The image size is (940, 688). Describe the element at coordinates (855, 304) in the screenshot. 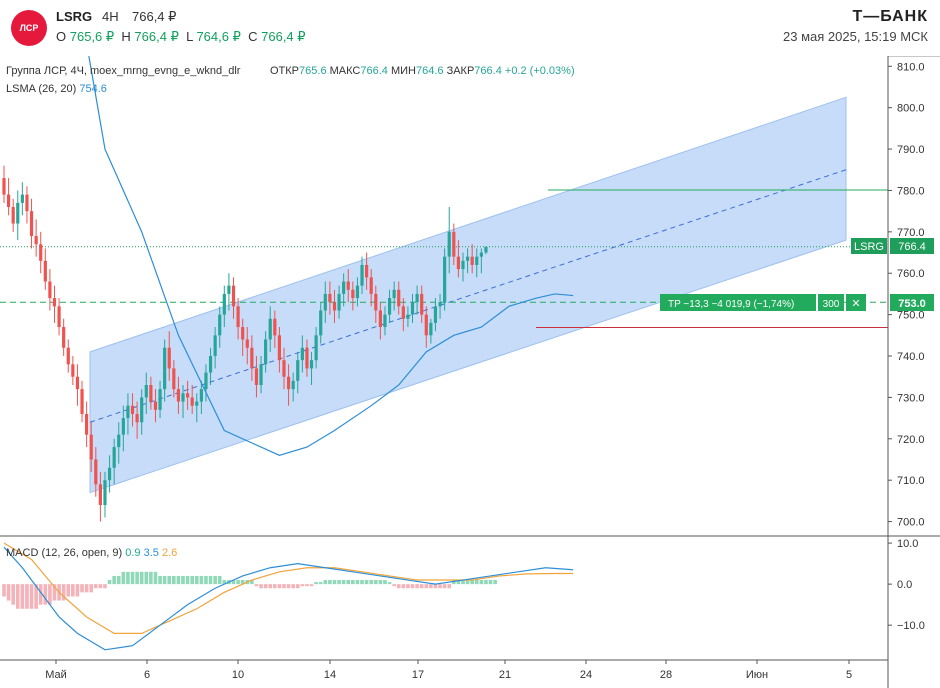

I see `close-icon: ✕` at that location.